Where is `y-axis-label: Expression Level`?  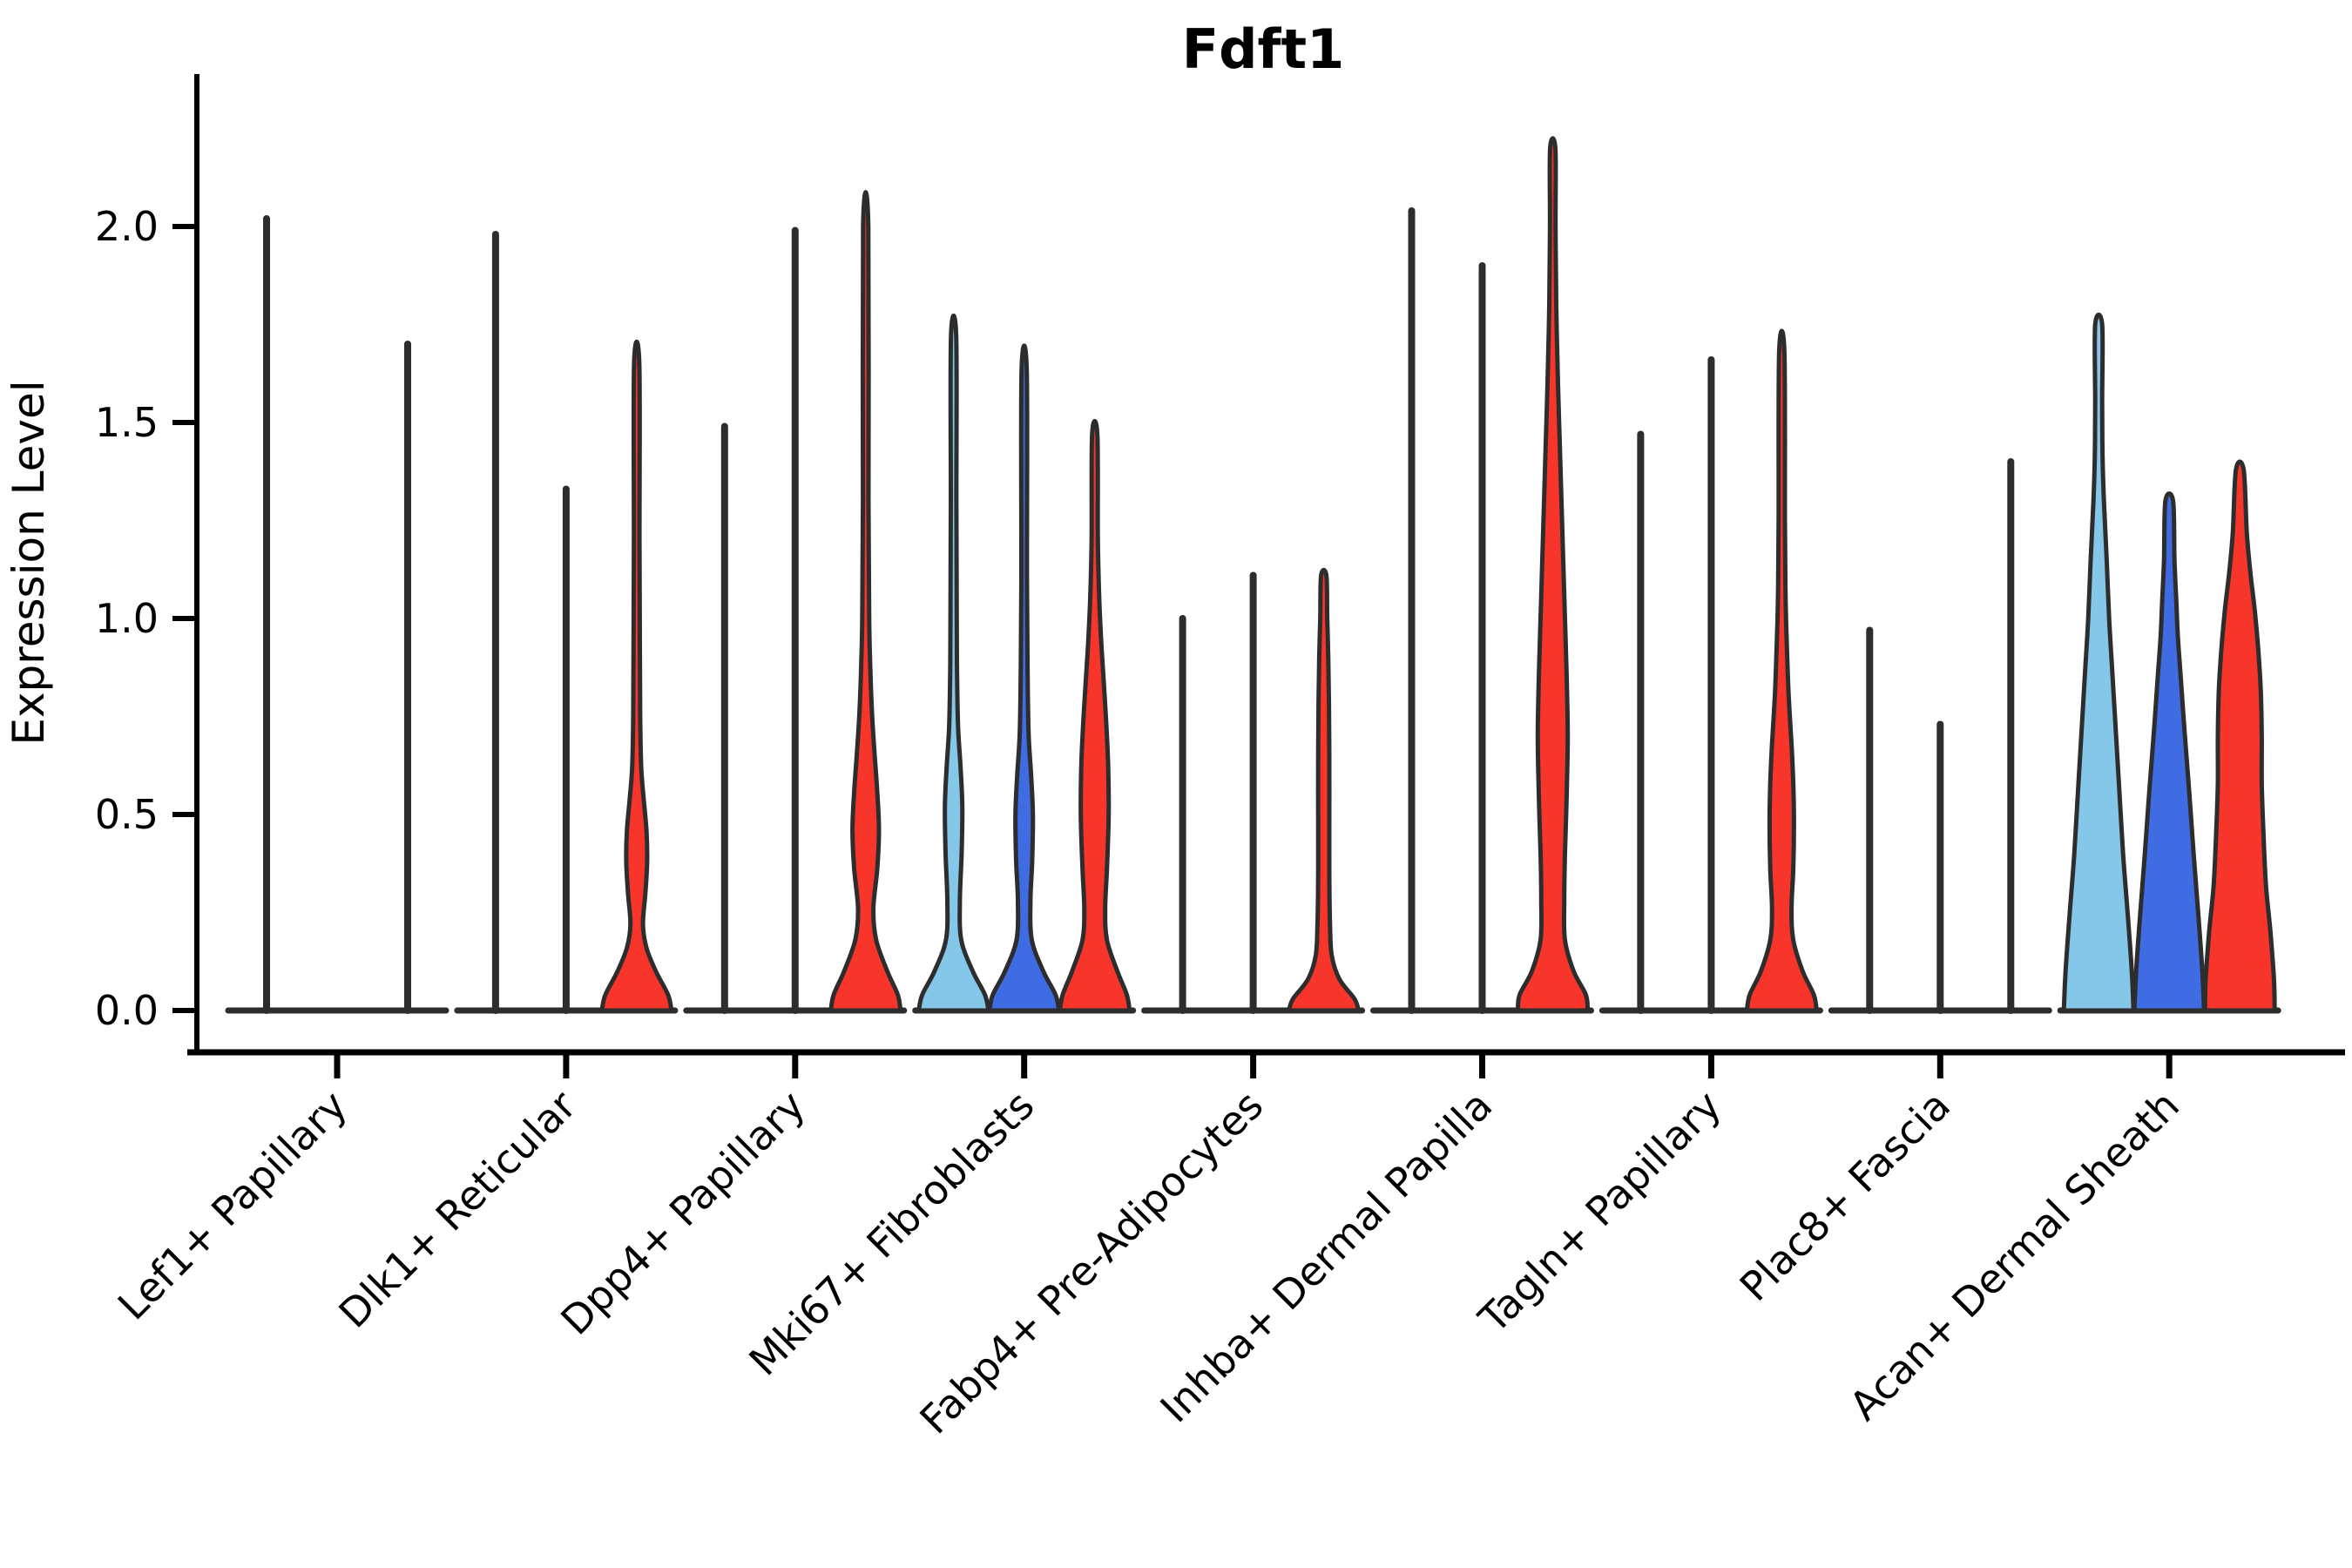
y-axis-label: Expression Level is located at coordinates (28, 562).